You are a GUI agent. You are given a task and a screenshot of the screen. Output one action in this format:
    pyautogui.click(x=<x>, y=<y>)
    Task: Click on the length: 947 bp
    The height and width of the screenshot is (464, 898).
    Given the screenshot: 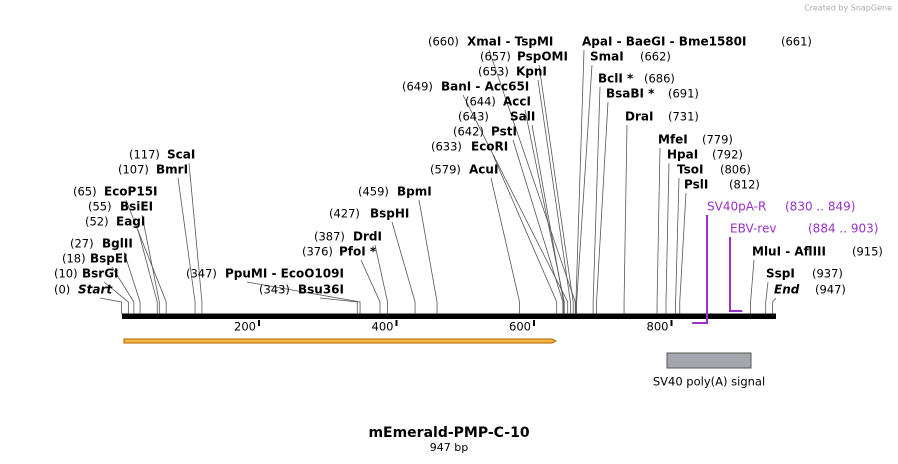 What is the action you would take?
    pyautogui.click(x=449, y=447)
    